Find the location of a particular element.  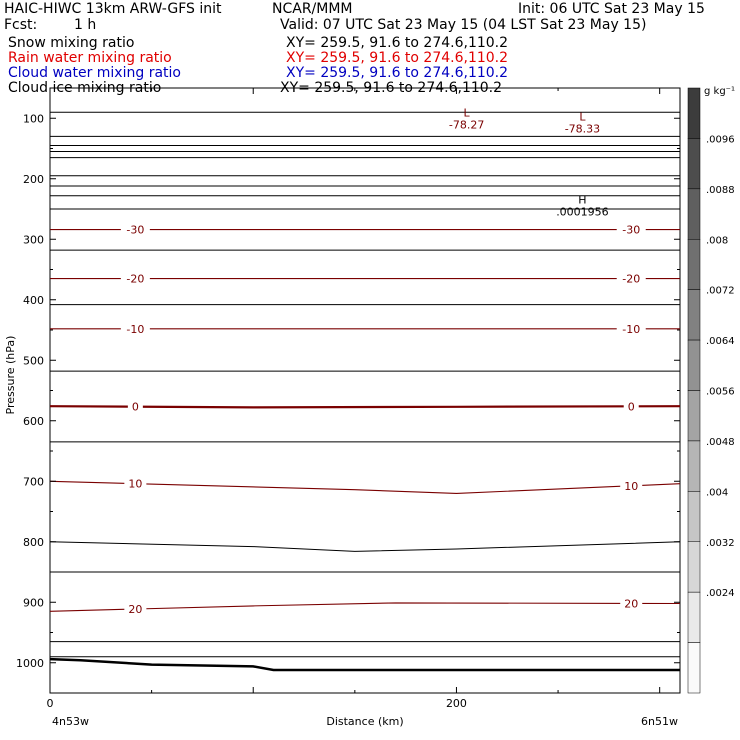

y-tick-label: 500 is located at coordinates (33, 360).